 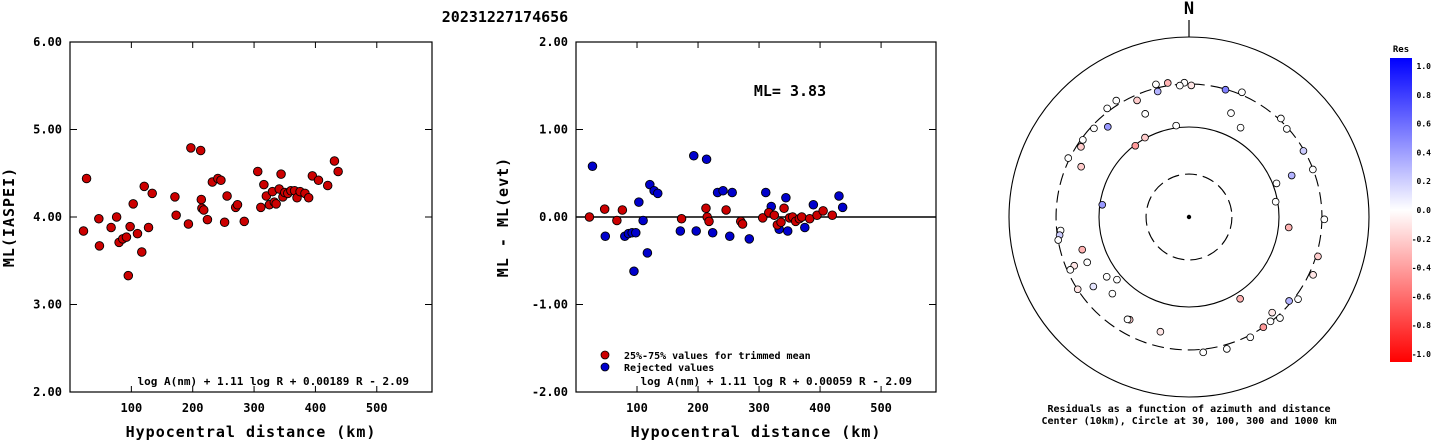 I want to click on y-tick-label: -2.00, so click(x=550, y=392).